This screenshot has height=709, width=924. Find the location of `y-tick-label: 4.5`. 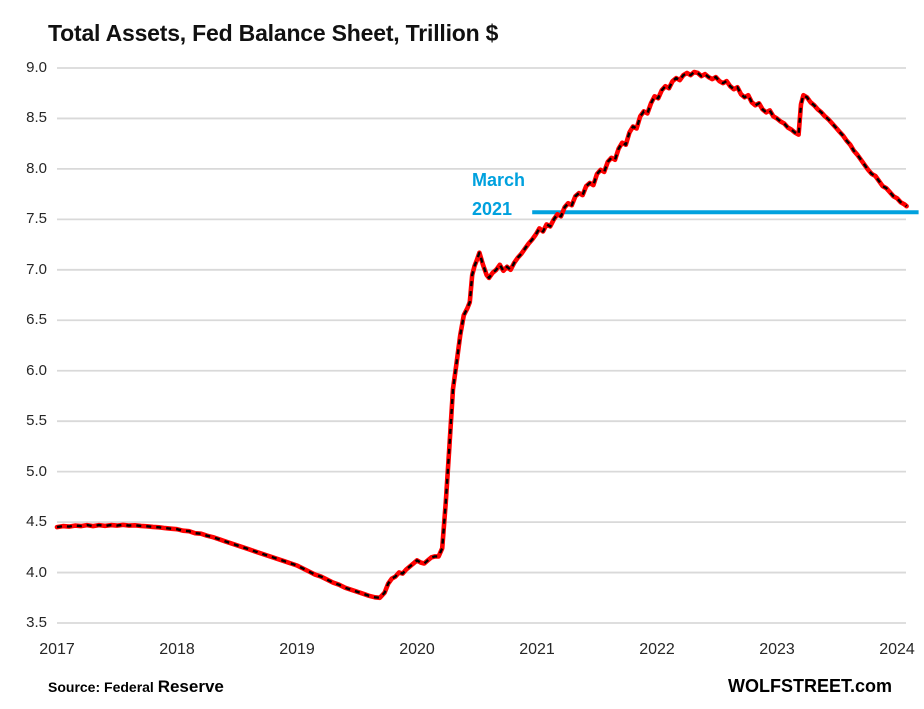

y-tick-label: 4.5 is located at coordinates (36, 522).